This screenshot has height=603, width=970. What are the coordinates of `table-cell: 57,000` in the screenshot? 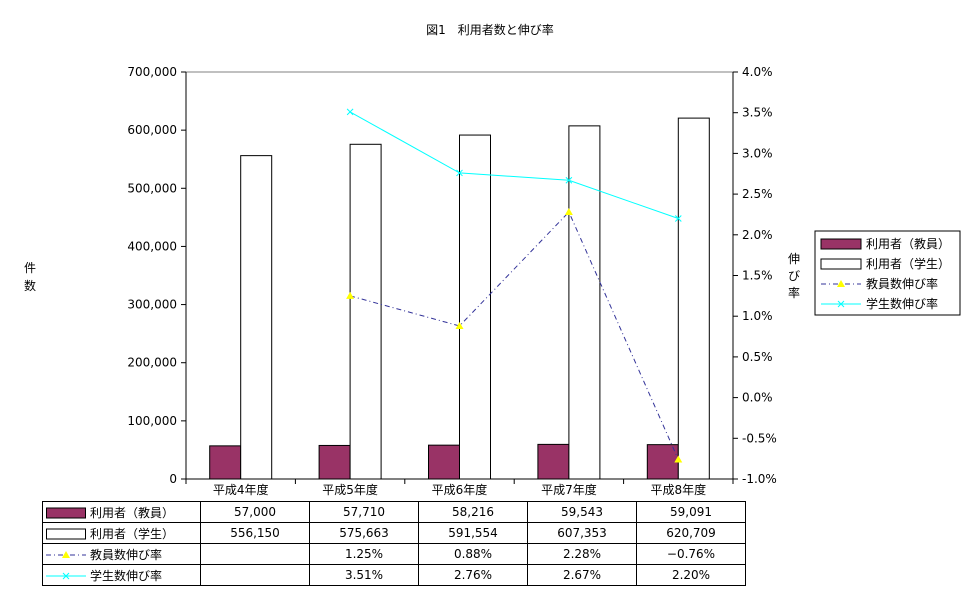 It's located at (255, 512).